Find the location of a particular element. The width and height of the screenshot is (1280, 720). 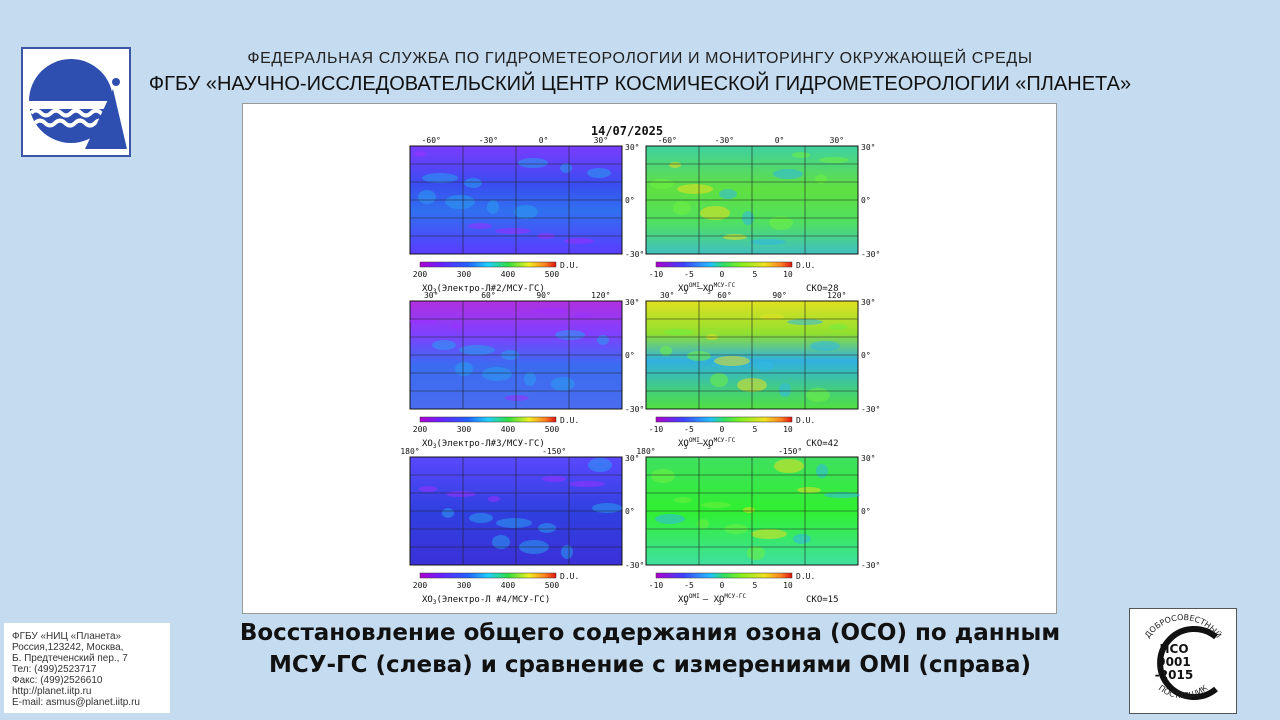

contact-line: Тел: (499)2523717 is located at coordinates (54, 669).